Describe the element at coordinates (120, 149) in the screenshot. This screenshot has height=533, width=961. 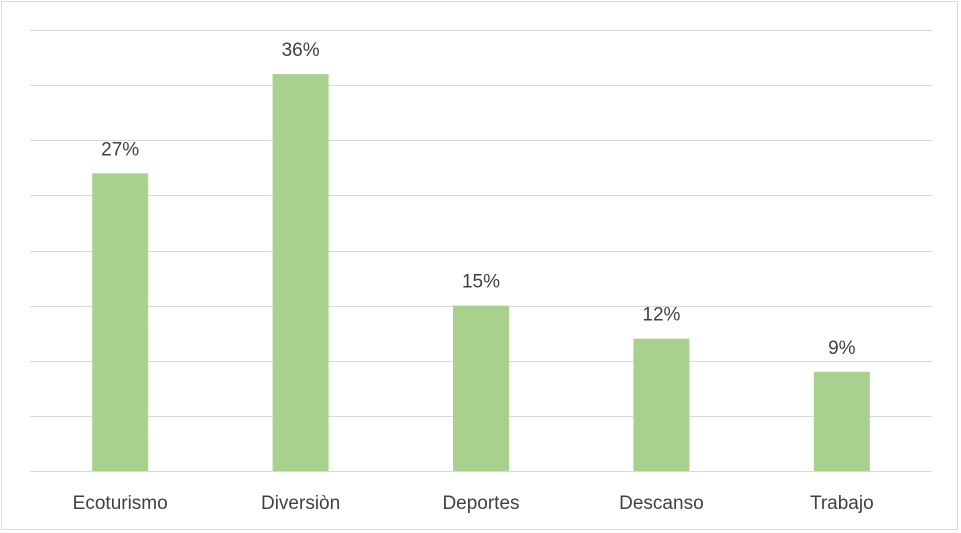
I see `data-label-ecoturismo: 27%` at that location.